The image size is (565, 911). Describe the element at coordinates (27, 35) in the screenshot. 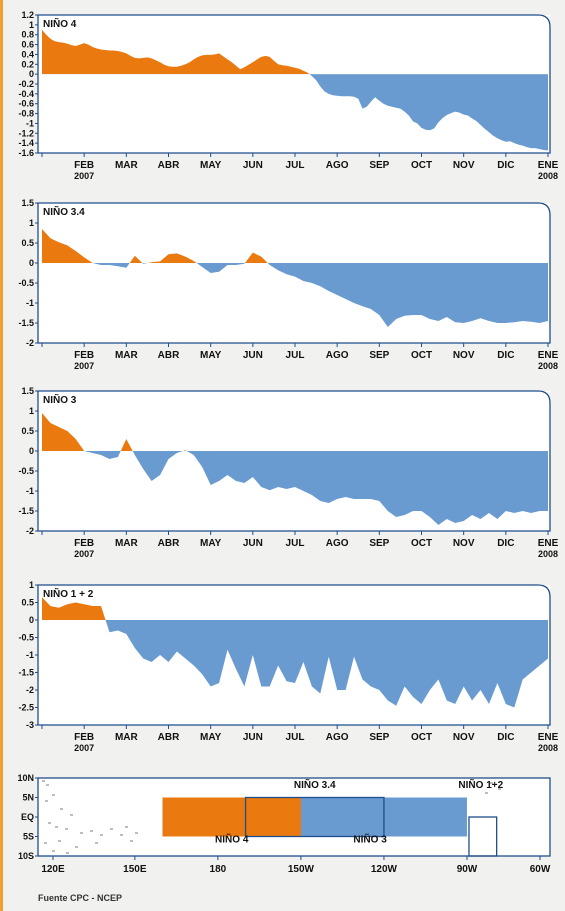

I see `y-tick-label: 0.8` at that location.